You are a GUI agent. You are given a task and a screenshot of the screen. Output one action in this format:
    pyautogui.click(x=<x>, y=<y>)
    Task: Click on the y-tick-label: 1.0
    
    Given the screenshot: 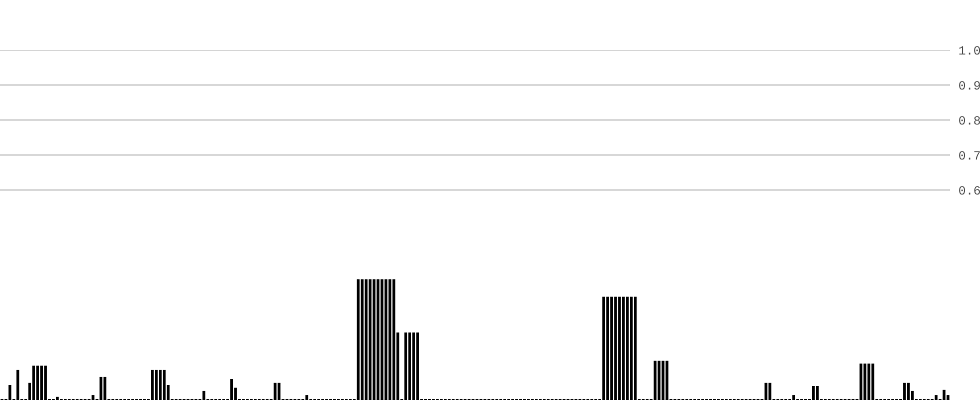 What is the action you would take?
    pyautogui.click(x=969, y=50)
    